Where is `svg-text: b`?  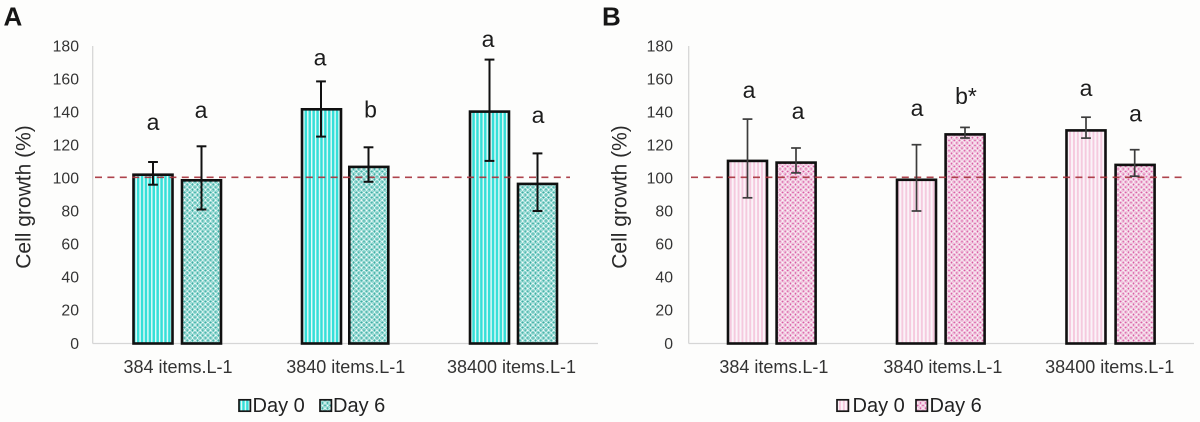 svg-text: b is located at coordinates (370, 110).